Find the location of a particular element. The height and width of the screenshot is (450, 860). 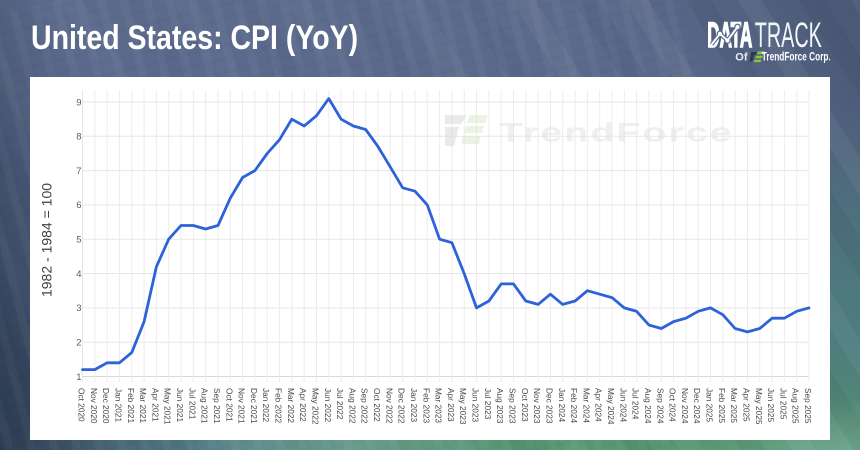

svg-text: 4 is located at coordinates (78, 274).